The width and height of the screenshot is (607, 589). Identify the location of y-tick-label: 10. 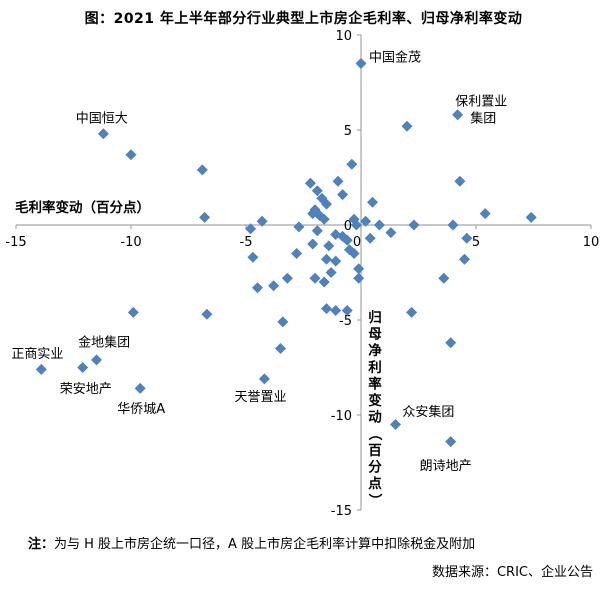
(343, 36).